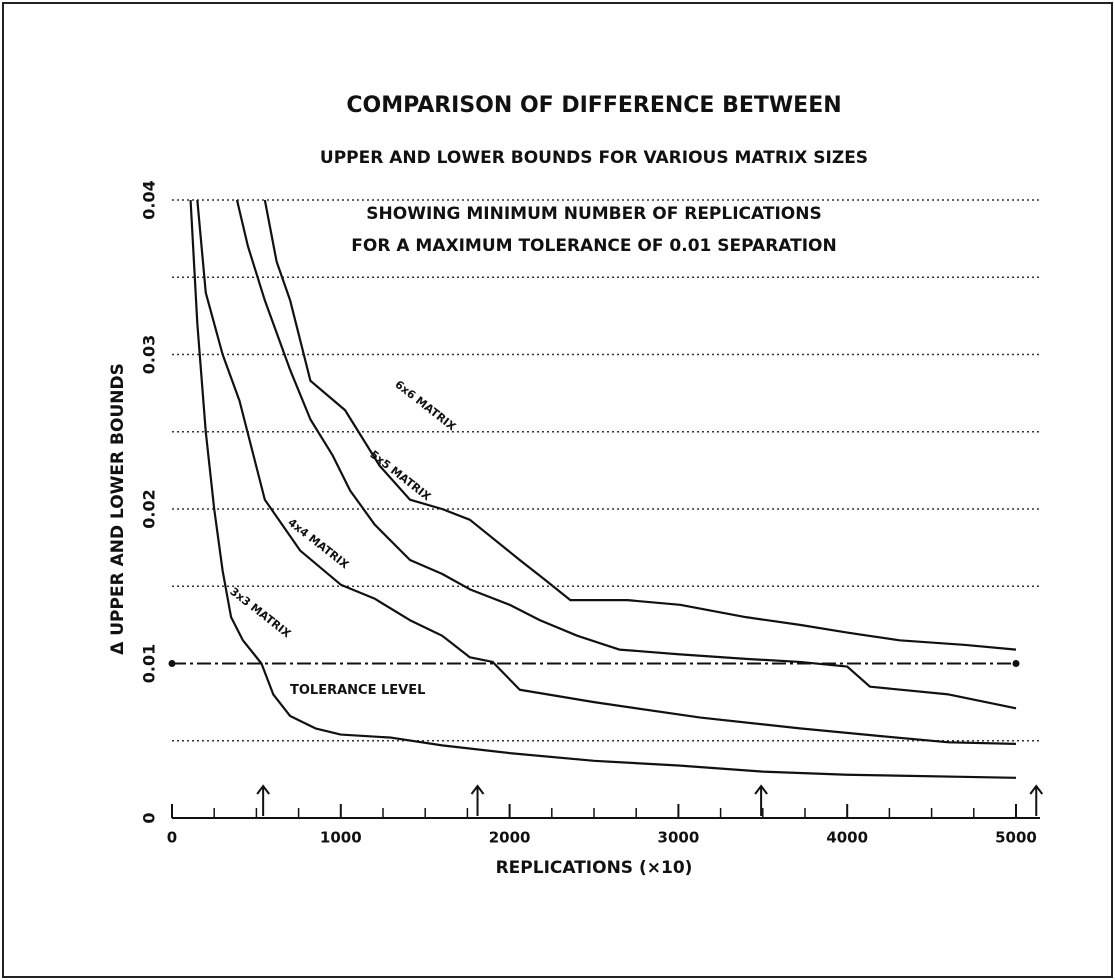 This screenshot has height=980, width=1115. What do you see at coordinates (172, 838) in the screenshot?
I see `x-tick-label: 0` at bounding box center [172, 838].